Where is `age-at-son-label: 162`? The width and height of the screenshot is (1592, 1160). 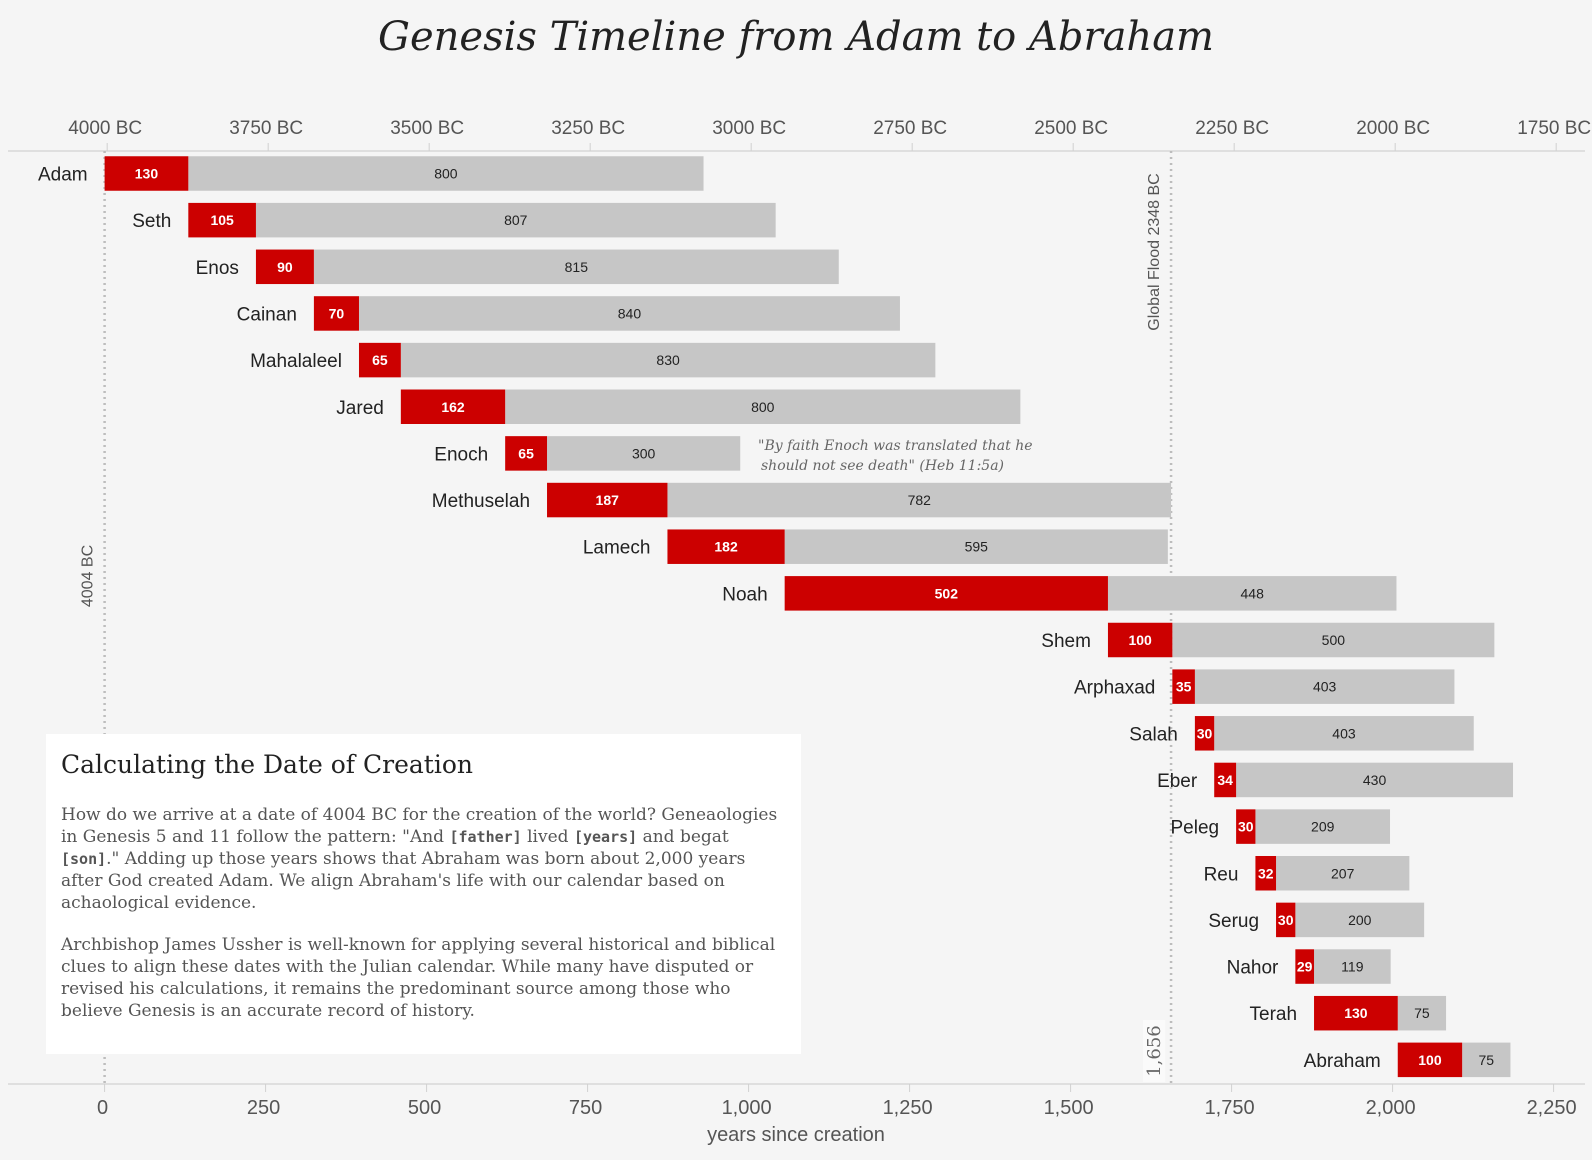 age-at-son-label: 162 is located at coordinates (453, 407).